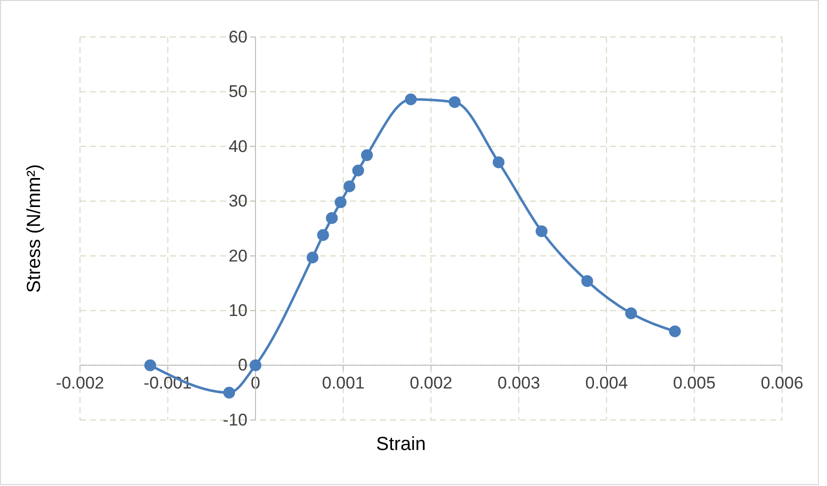  Describe the element at coordinates (343, 383) in the screenshot. I see `x-tick-label: 0.001` at that location.